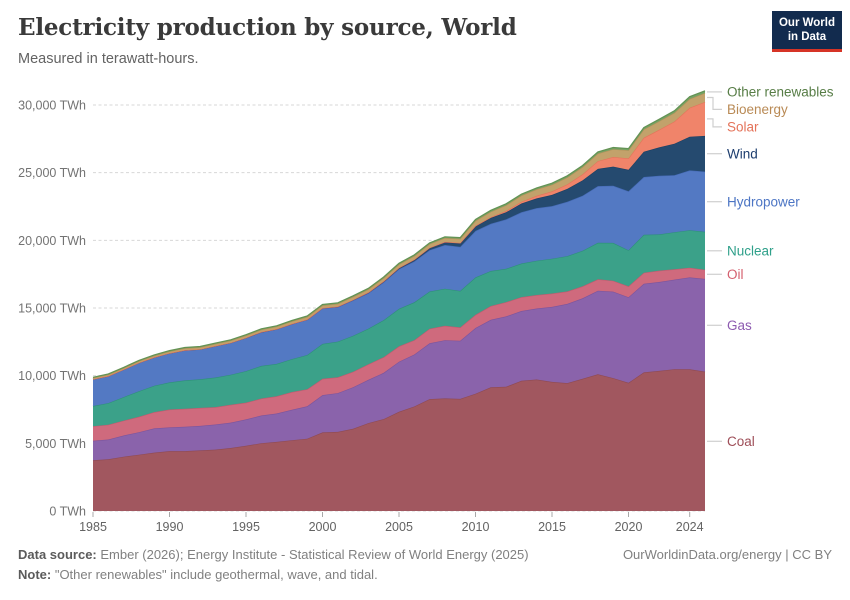  I want to click on owid-logo: Our World in Data, so click(806, 31).